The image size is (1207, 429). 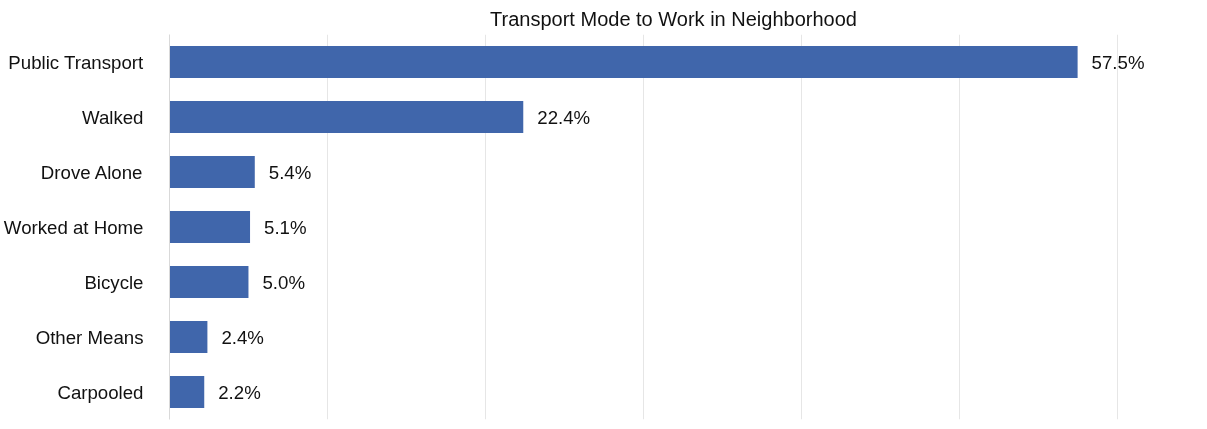 I want to click on y-tick-label: Worked at Home, so click(x=73, y=227).